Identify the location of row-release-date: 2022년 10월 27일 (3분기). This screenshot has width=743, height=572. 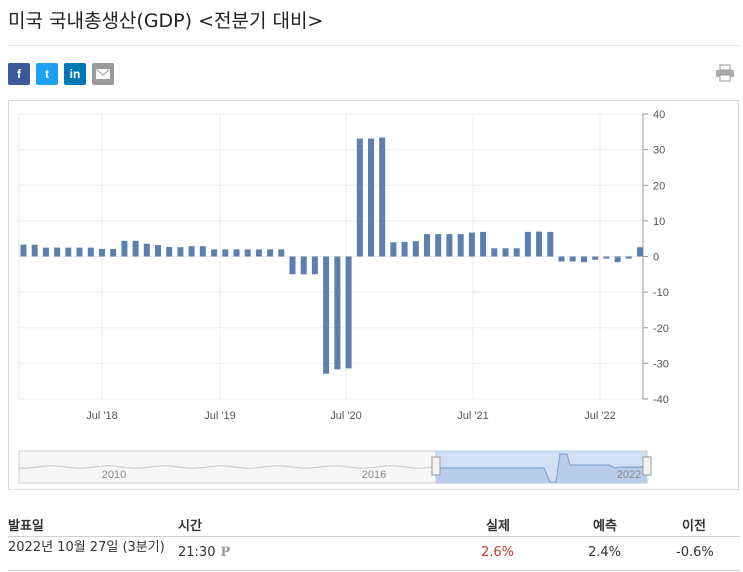
(86, 547).